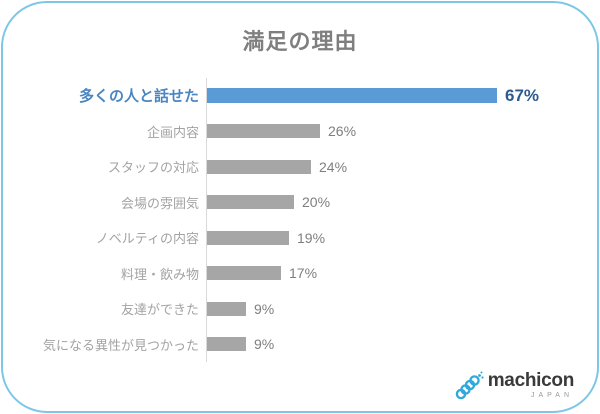 Image resolution: width=600 pixels, height=414 pixels. Describe the element at coordinates (393, 202) in the screenshot. I see `bar-track: 20%` at that location.